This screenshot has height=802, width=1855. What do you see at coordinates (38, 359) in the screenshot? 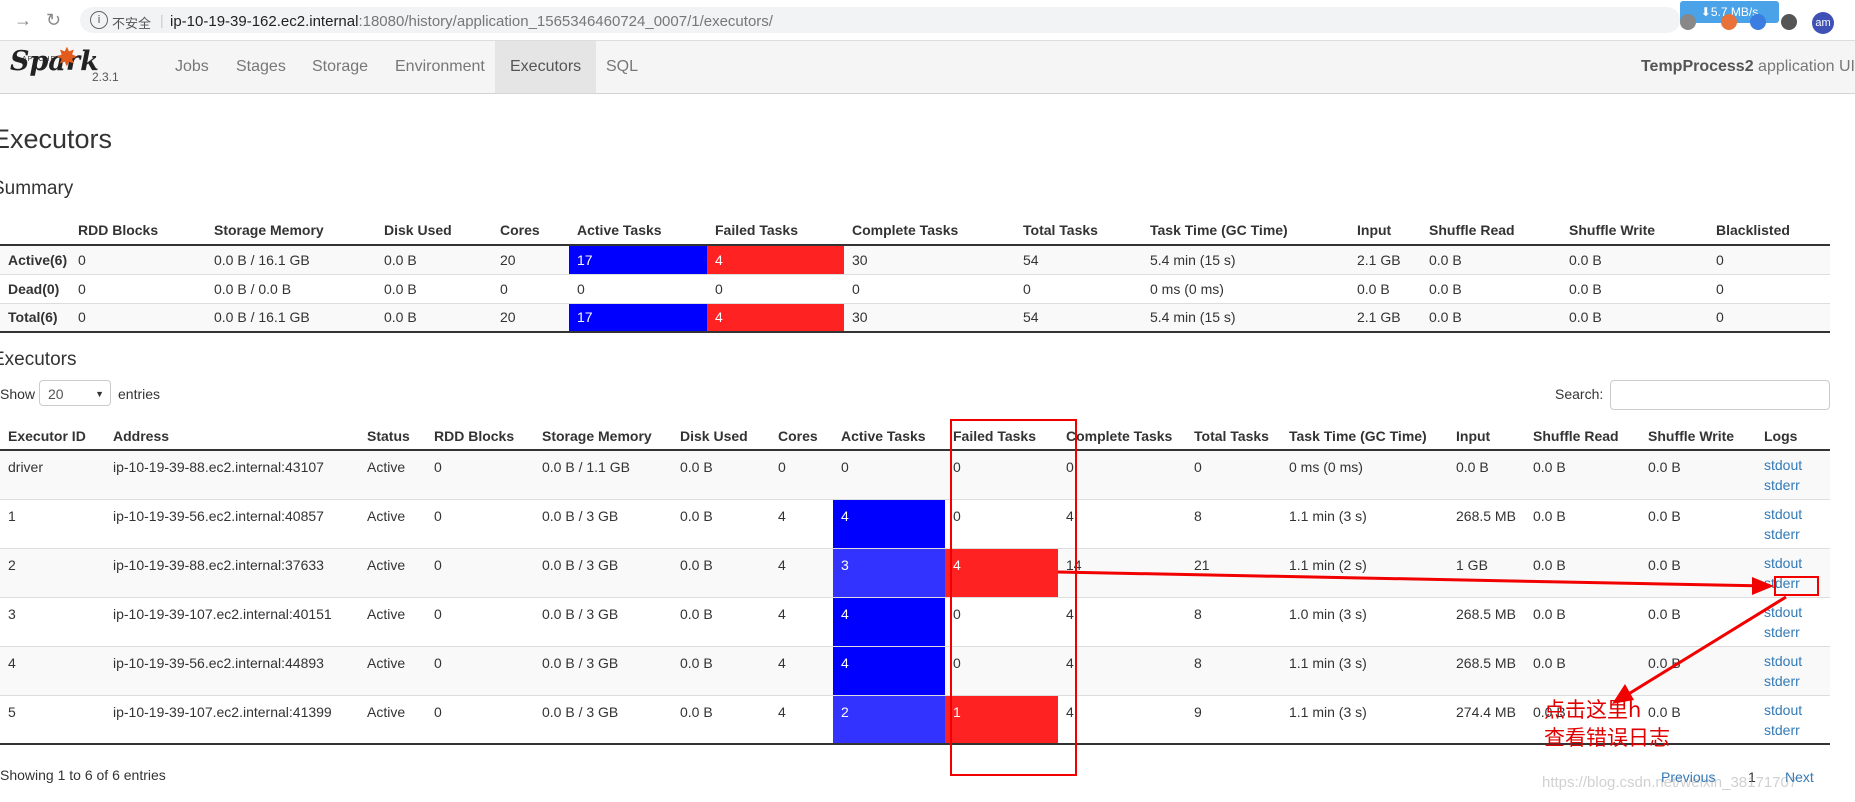
I see `executors-title: Executors` at bounding box center [38, 359].